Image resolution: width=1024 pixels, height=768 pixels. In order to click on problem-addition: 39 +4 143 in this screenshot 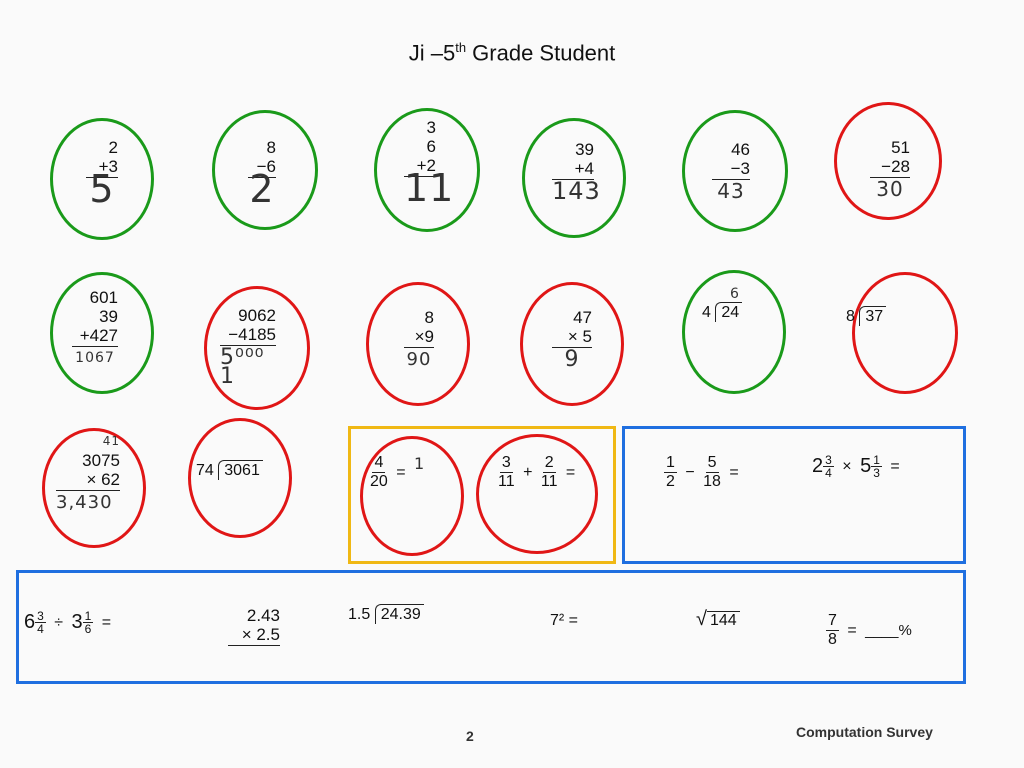, I will do `click(576, 172)`.